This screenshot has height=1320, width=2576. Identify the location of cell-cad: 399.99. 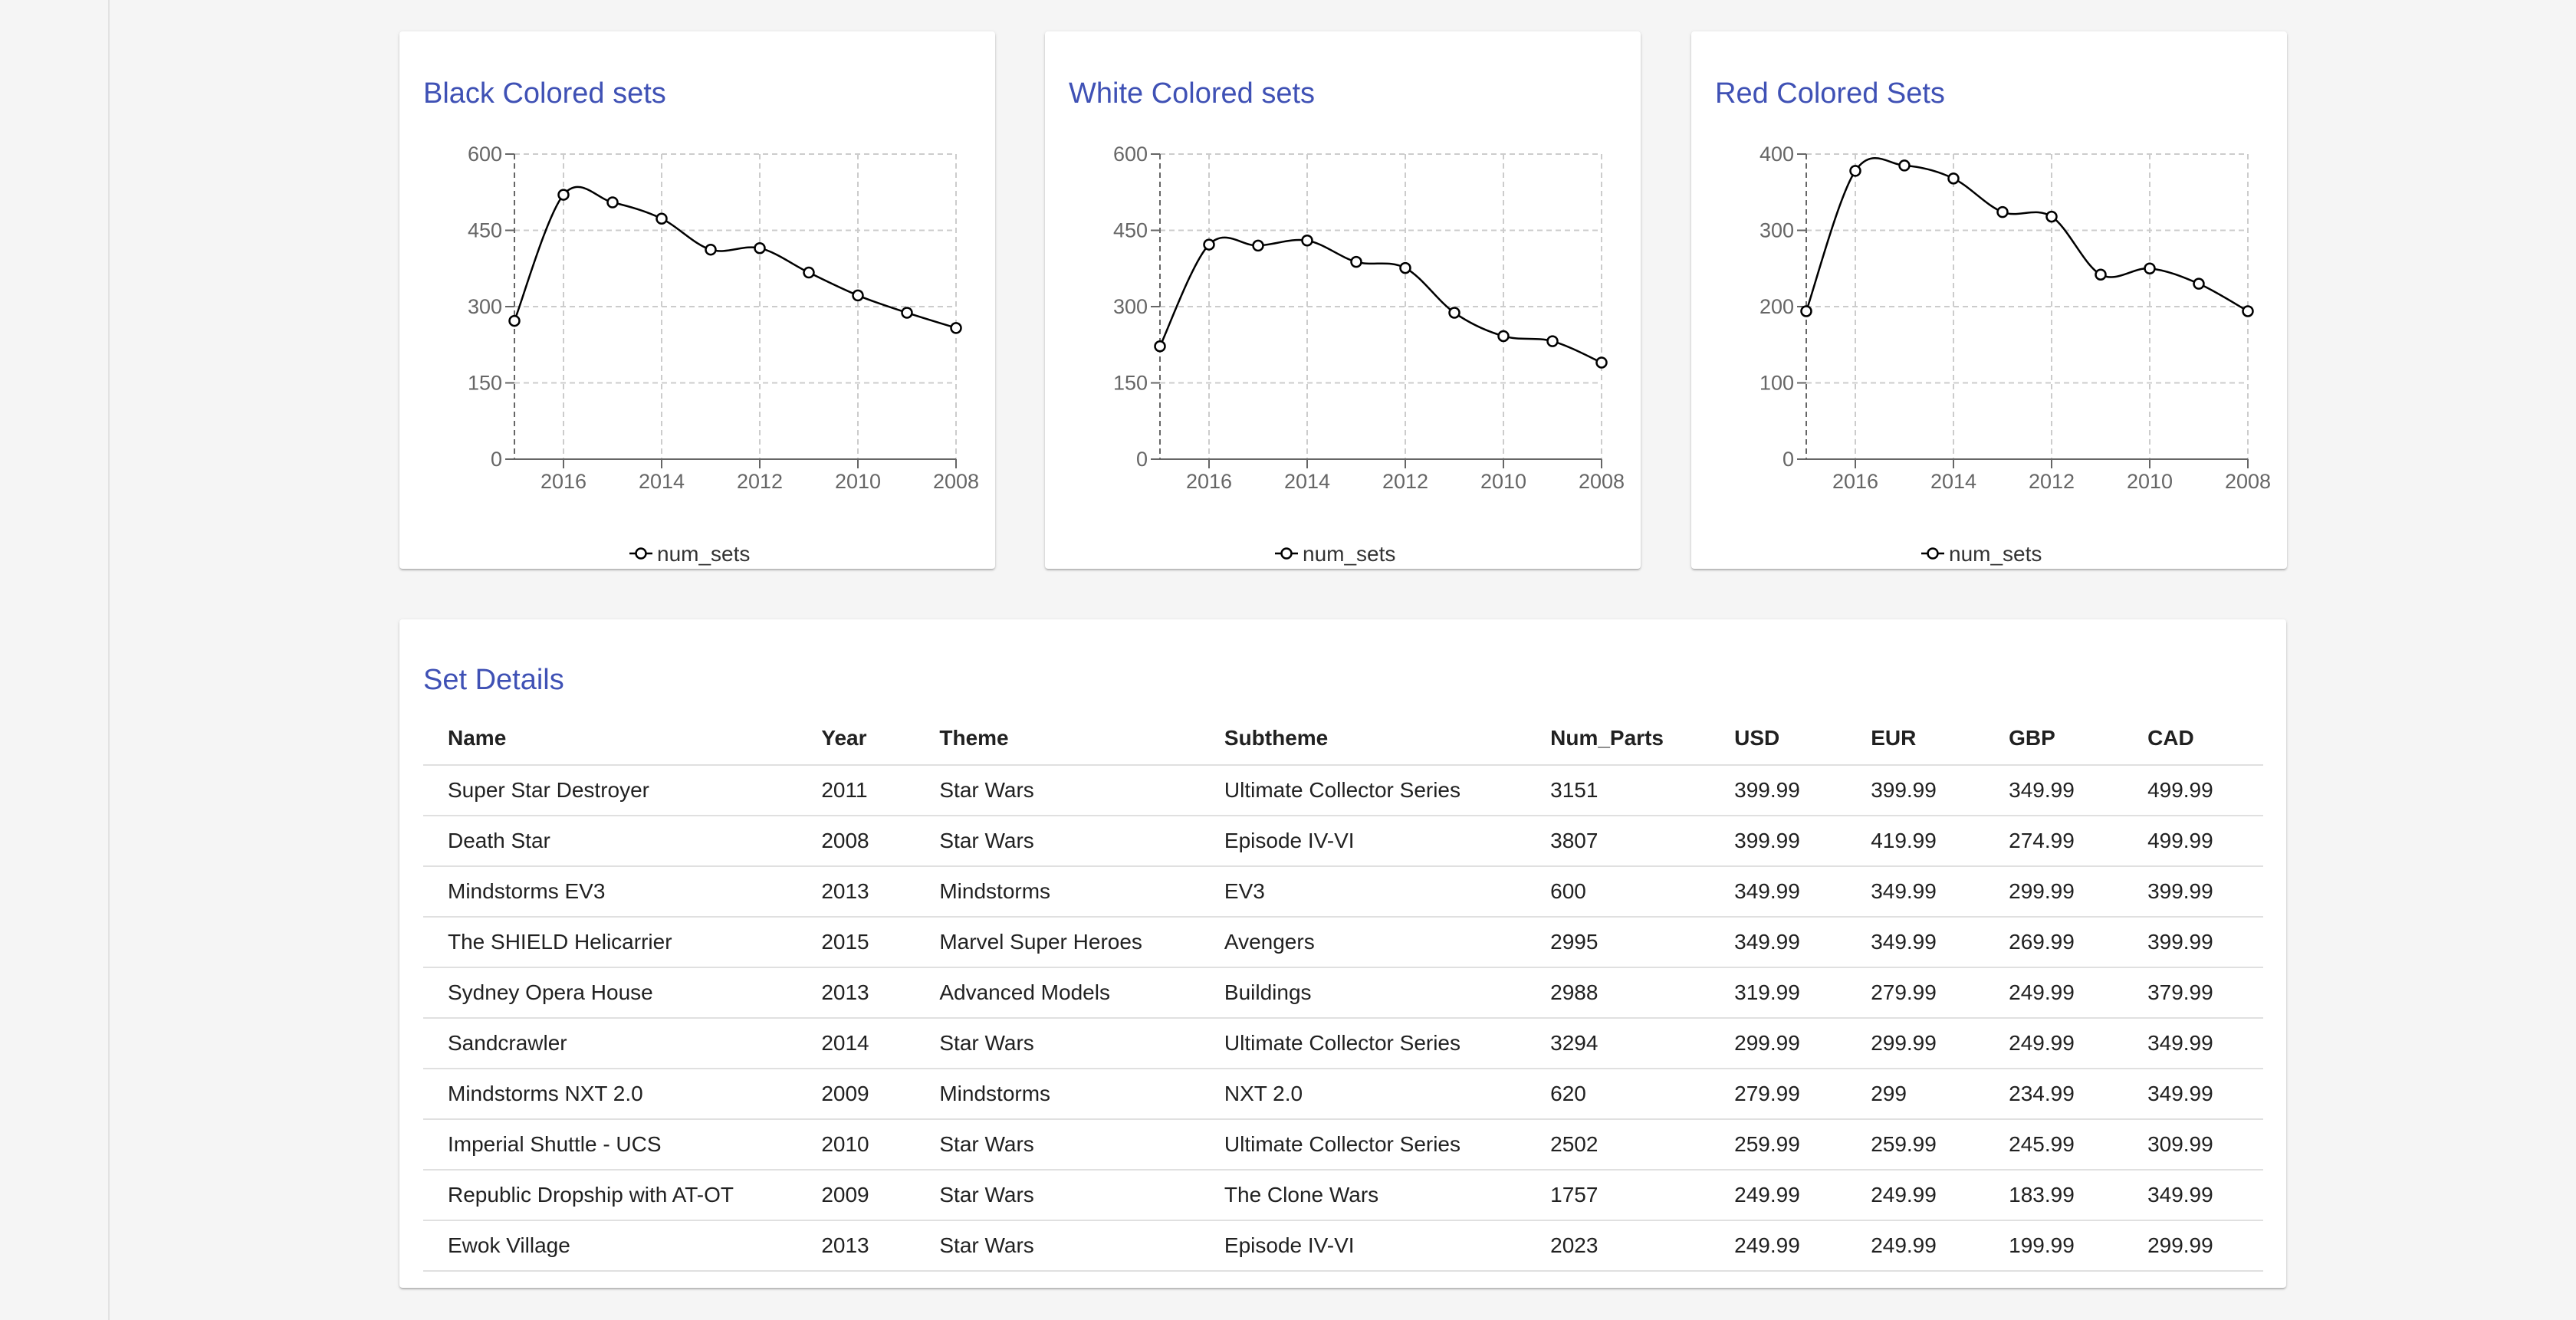
(2193, 892).